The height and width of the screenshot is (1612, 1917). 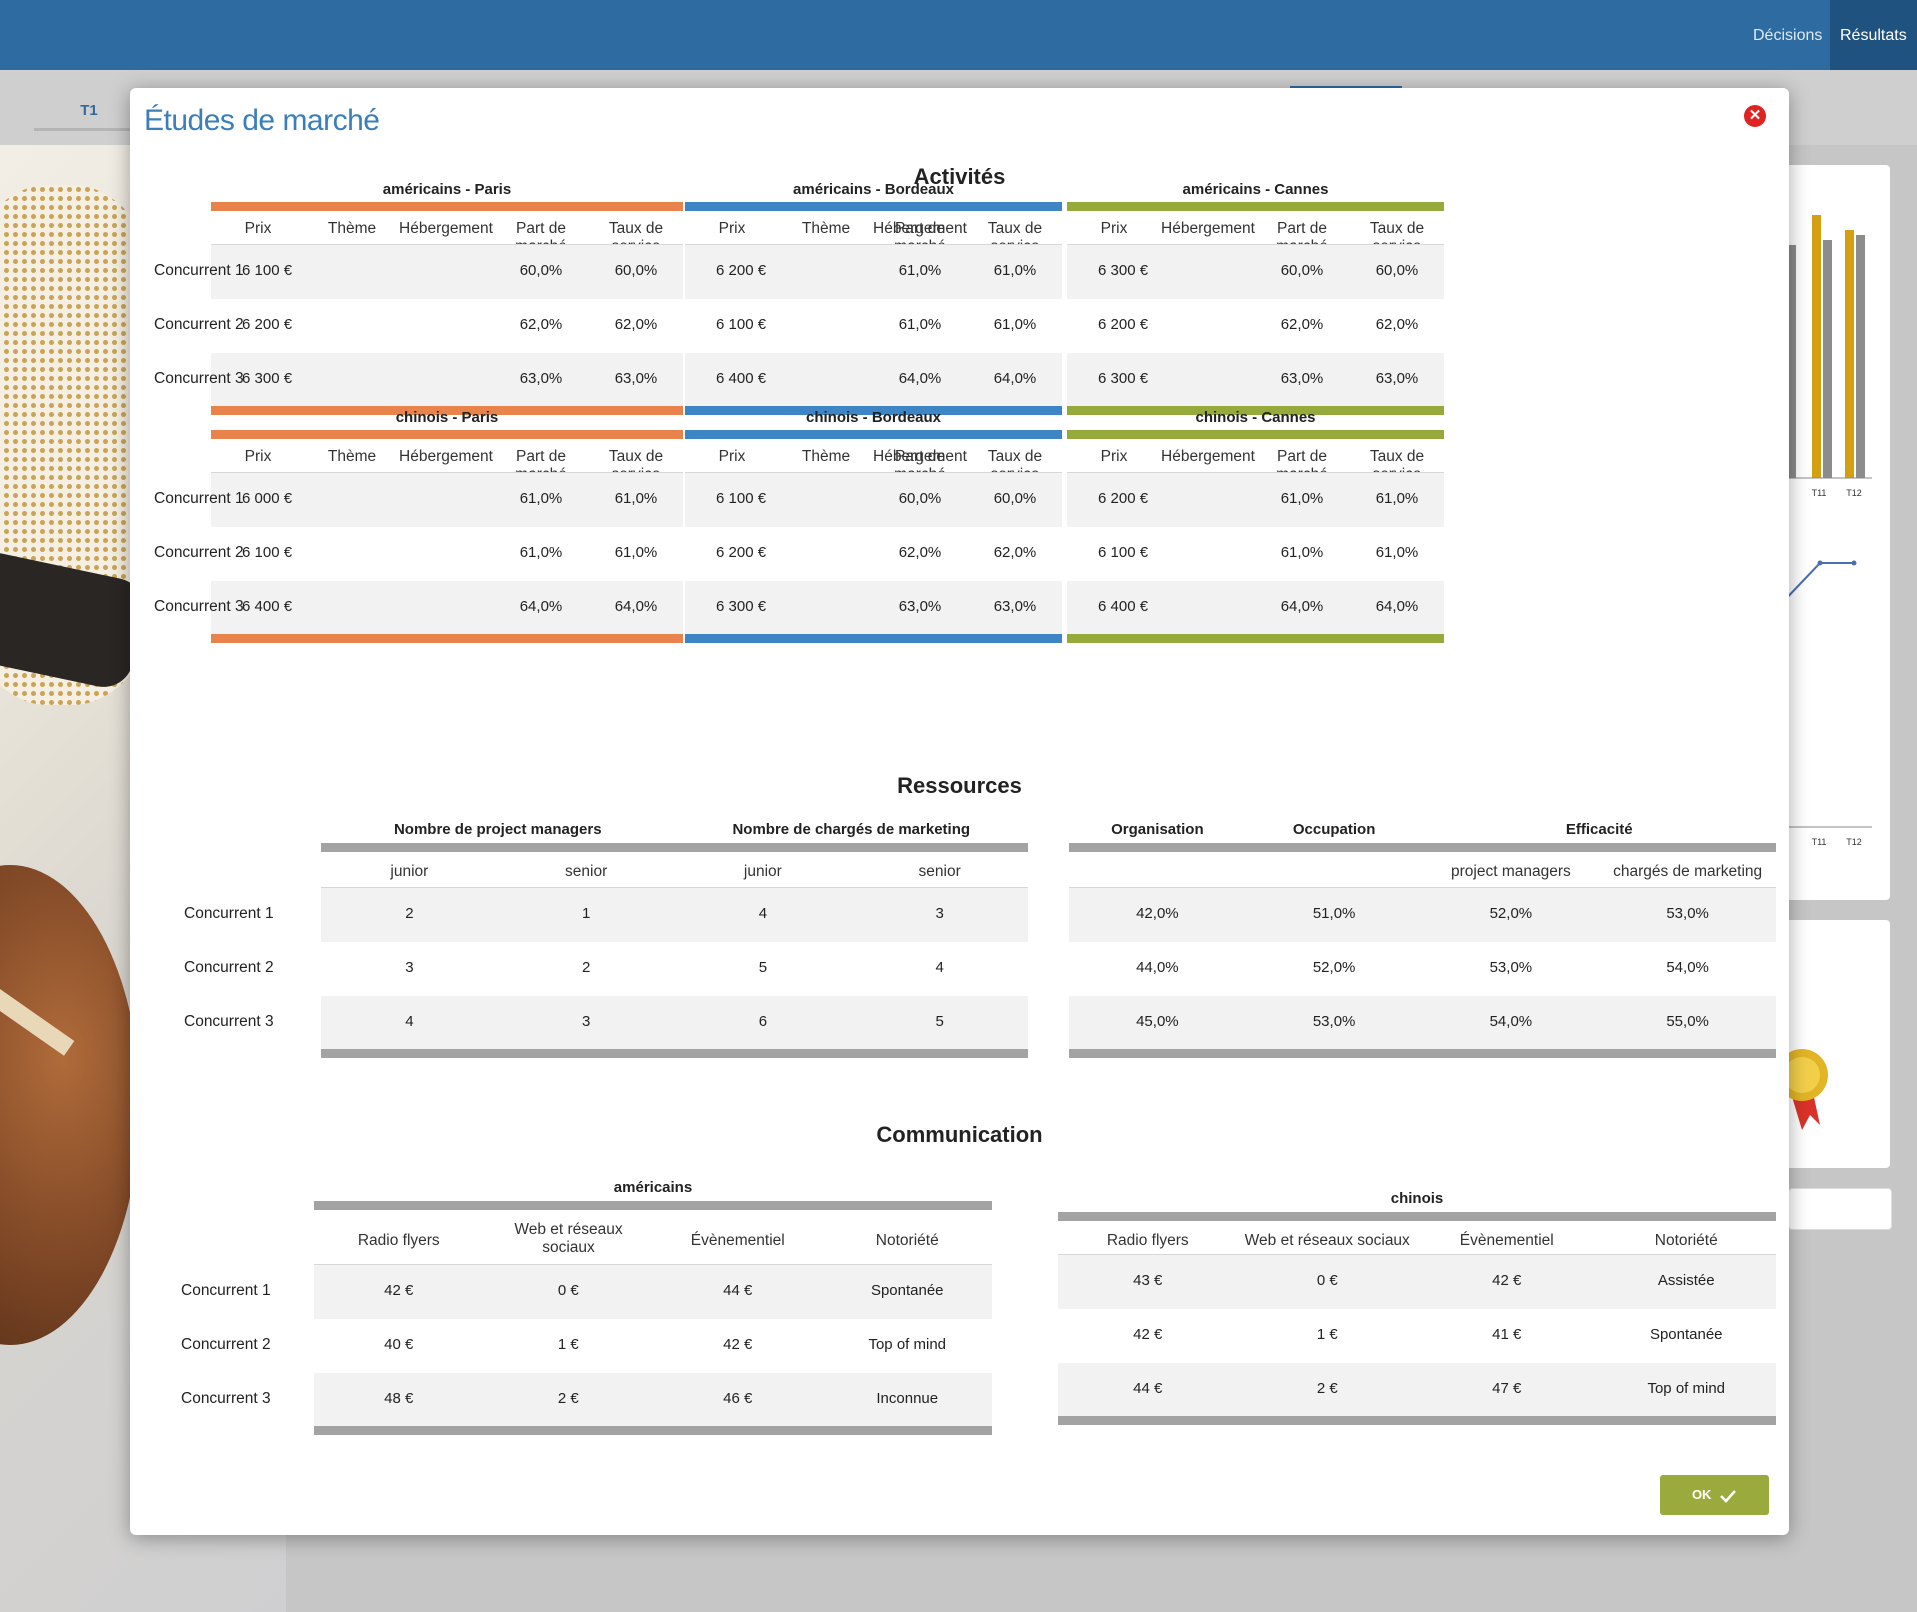 I want to click on chart-tick-label: T12, so click(x=1854, y=493).